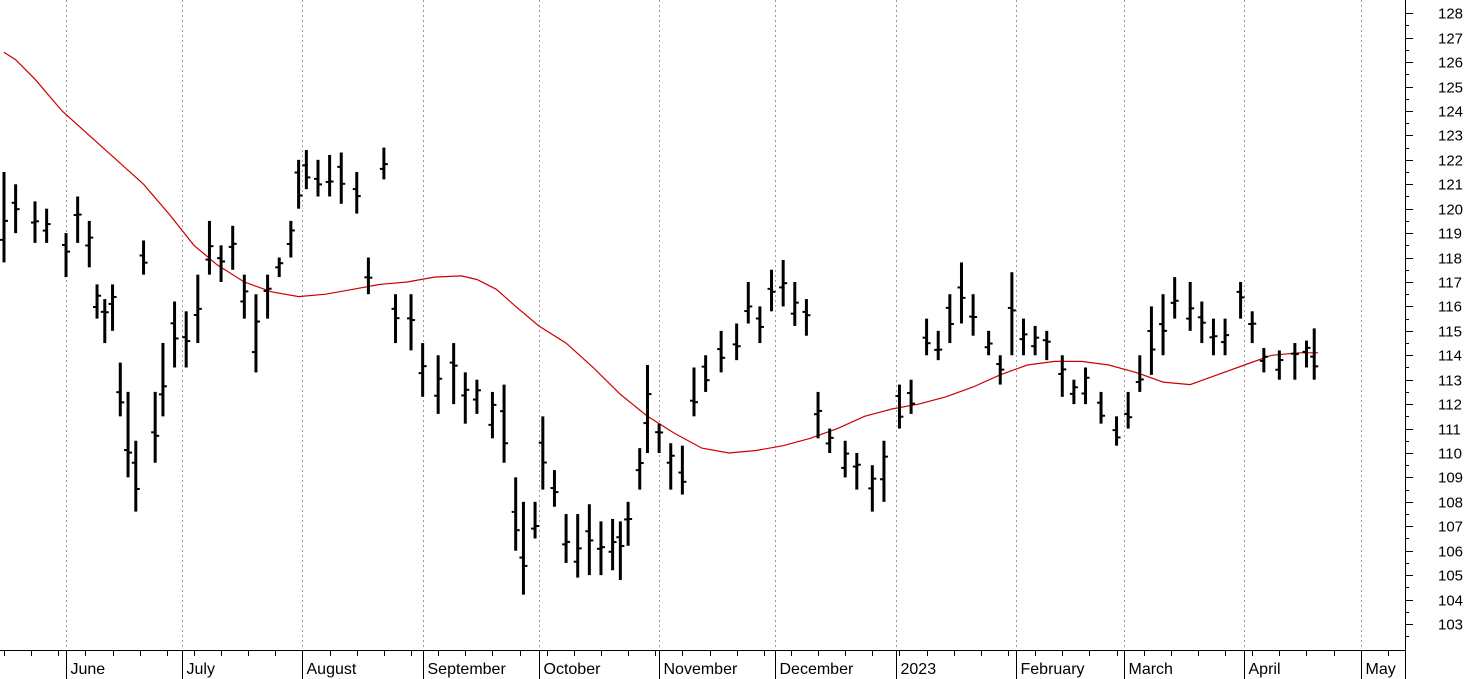  What do you see at coordinates (201, 669) in the screenshot?
I see `x-tick-label: July` at bounding box center [201, 669].